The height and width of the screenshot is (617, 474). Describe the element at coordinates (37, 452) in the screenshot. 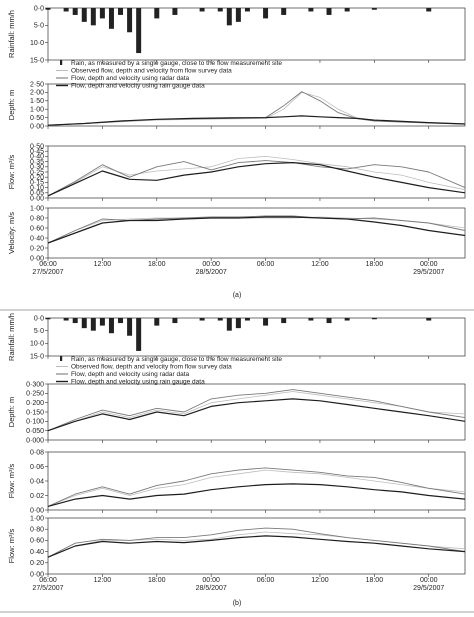

I see `y-tick-label: 0·08` at that location.